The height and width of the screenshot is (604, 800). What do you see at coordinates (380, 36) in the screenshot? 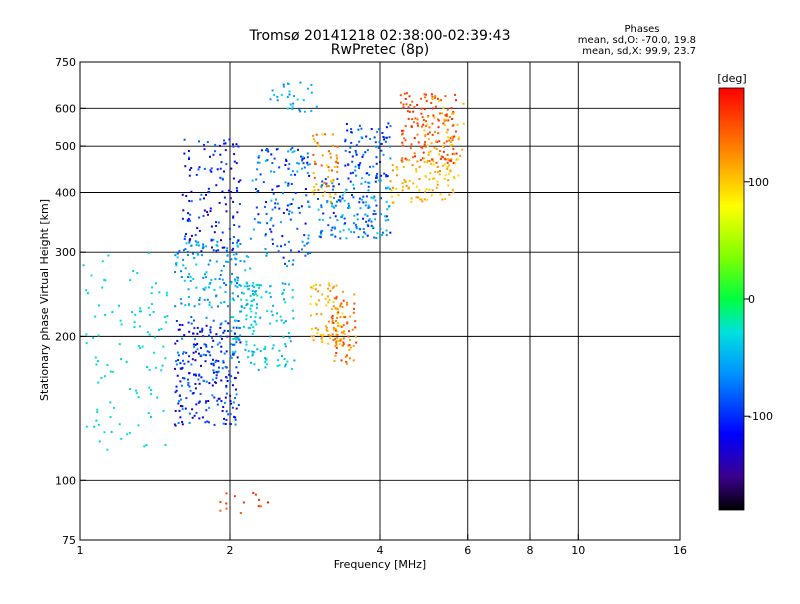
I see `chart-title: Tromsø 20141218 02:38:00-02:39:43` at bounding box center [380, 36].